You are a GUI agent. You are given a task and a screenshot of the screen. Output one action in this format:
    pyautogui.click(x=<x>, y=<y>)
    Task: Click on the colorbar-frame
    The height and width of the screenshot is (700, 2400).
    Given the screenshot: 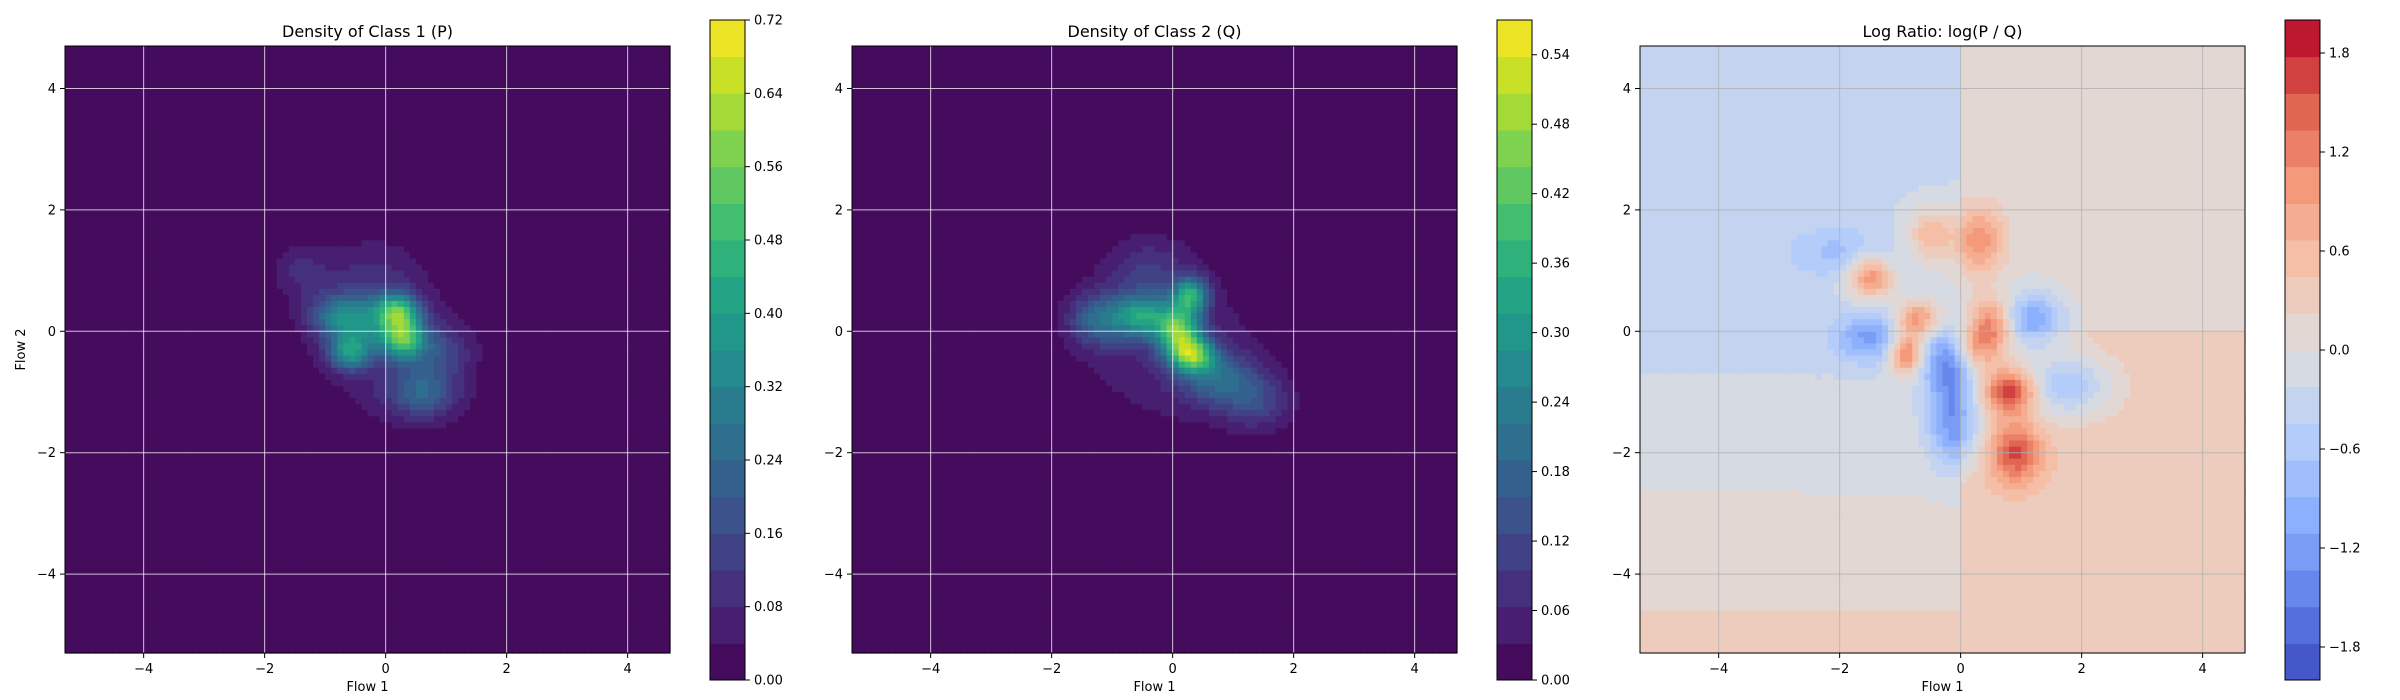 What is the action you would take?
    pyautogui.click(x=727, y=350)
    